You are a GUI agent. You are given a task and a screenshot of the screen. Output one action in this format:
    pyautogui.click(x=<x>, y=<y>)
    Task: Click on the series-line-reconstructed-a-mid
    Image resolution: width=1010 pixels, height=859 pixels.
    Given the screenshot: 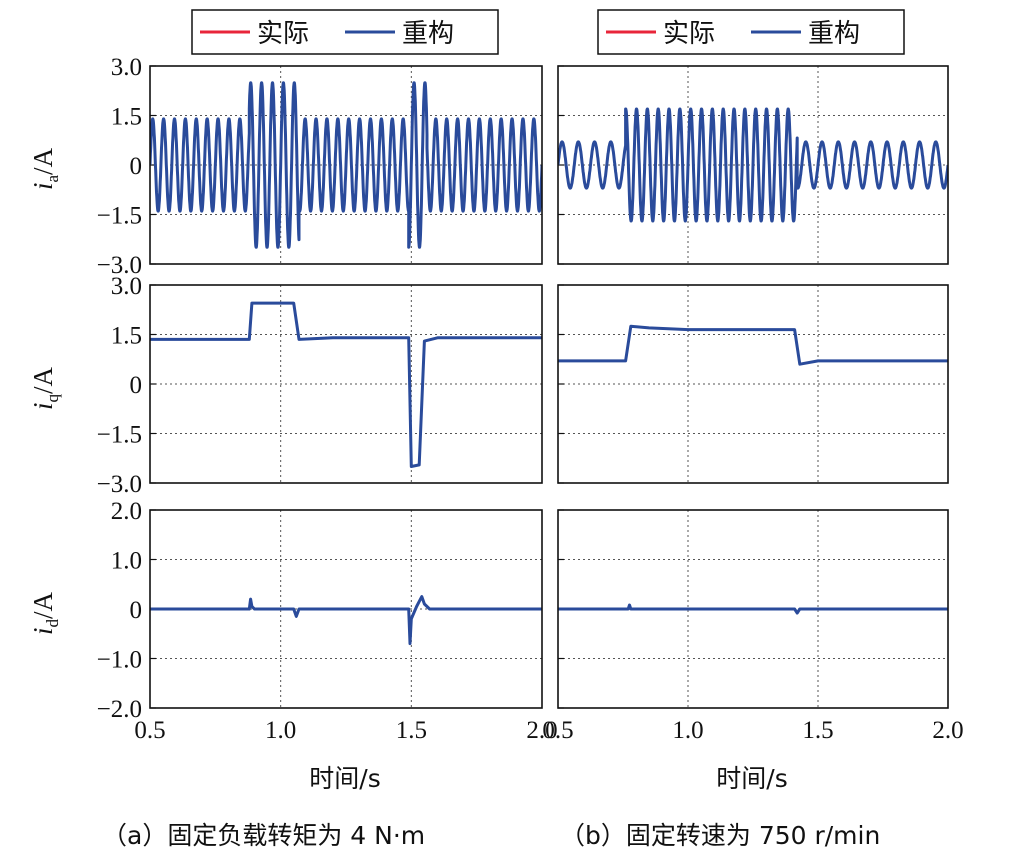 What is the action you would take?
    pyautogui.click(x=346, y=384)
    